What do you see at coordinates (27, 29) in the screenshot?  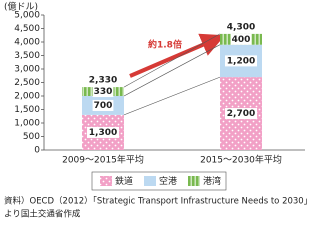 I see `y-tick-label: 4,500` at bounding box center [27, 29].